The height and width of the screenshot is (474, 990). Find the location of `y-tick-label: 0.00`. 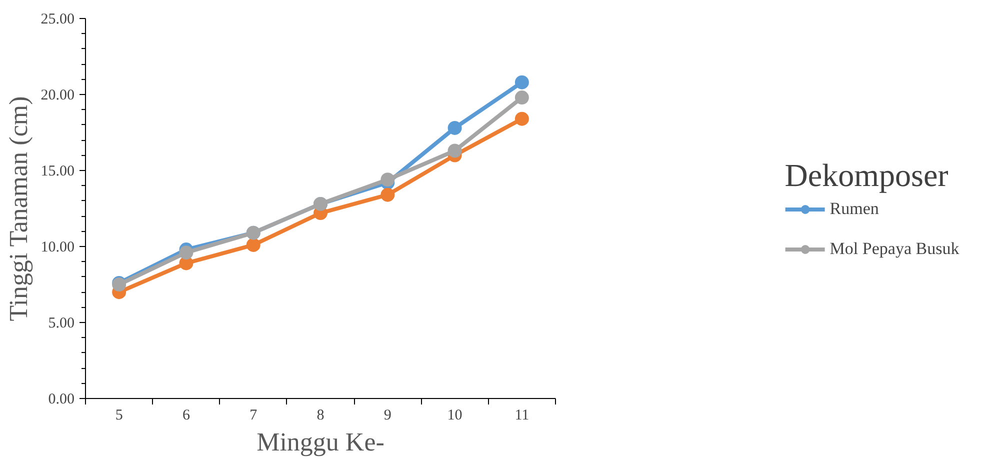

y-tick-label: 0.00 is located at coordinates (61, 400).